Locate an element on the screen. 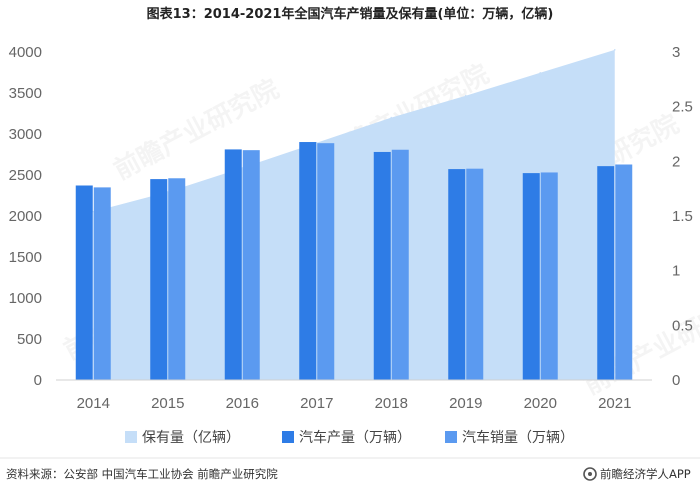 This screenshot has height=493, width=700. bar-sales-2020 is located at coordinates (549, 276).